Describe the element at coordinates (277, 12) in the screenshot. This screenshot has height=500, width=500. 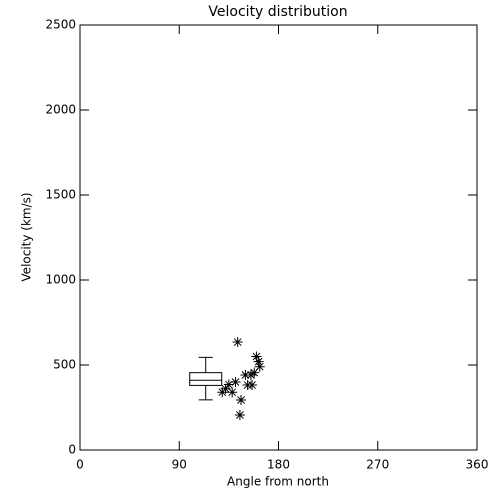
I see `chart-title: Velocity distribution` at that location.